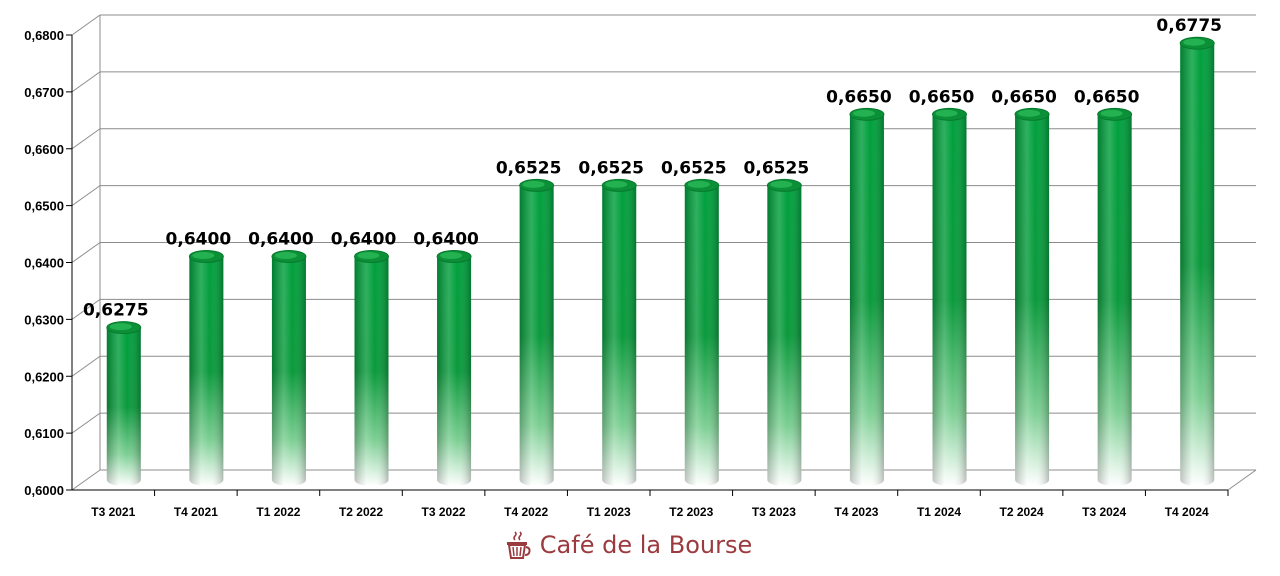 Image resolution: width=1280 pixels, height=576 pixels. I want to click on data-label: 0,6775, so click(1189, 26).